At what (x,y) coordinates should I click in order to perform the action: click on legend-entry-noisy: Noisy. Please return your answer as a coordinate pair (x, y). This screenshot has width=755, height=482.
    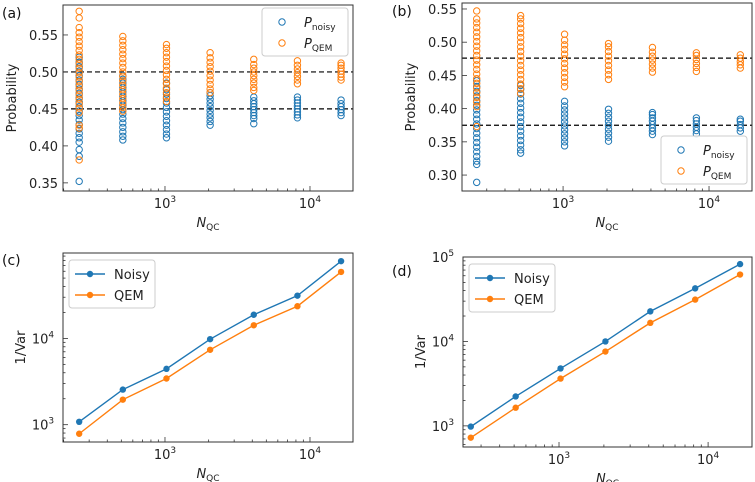
    Looking at the image, I should click on (112, 275).